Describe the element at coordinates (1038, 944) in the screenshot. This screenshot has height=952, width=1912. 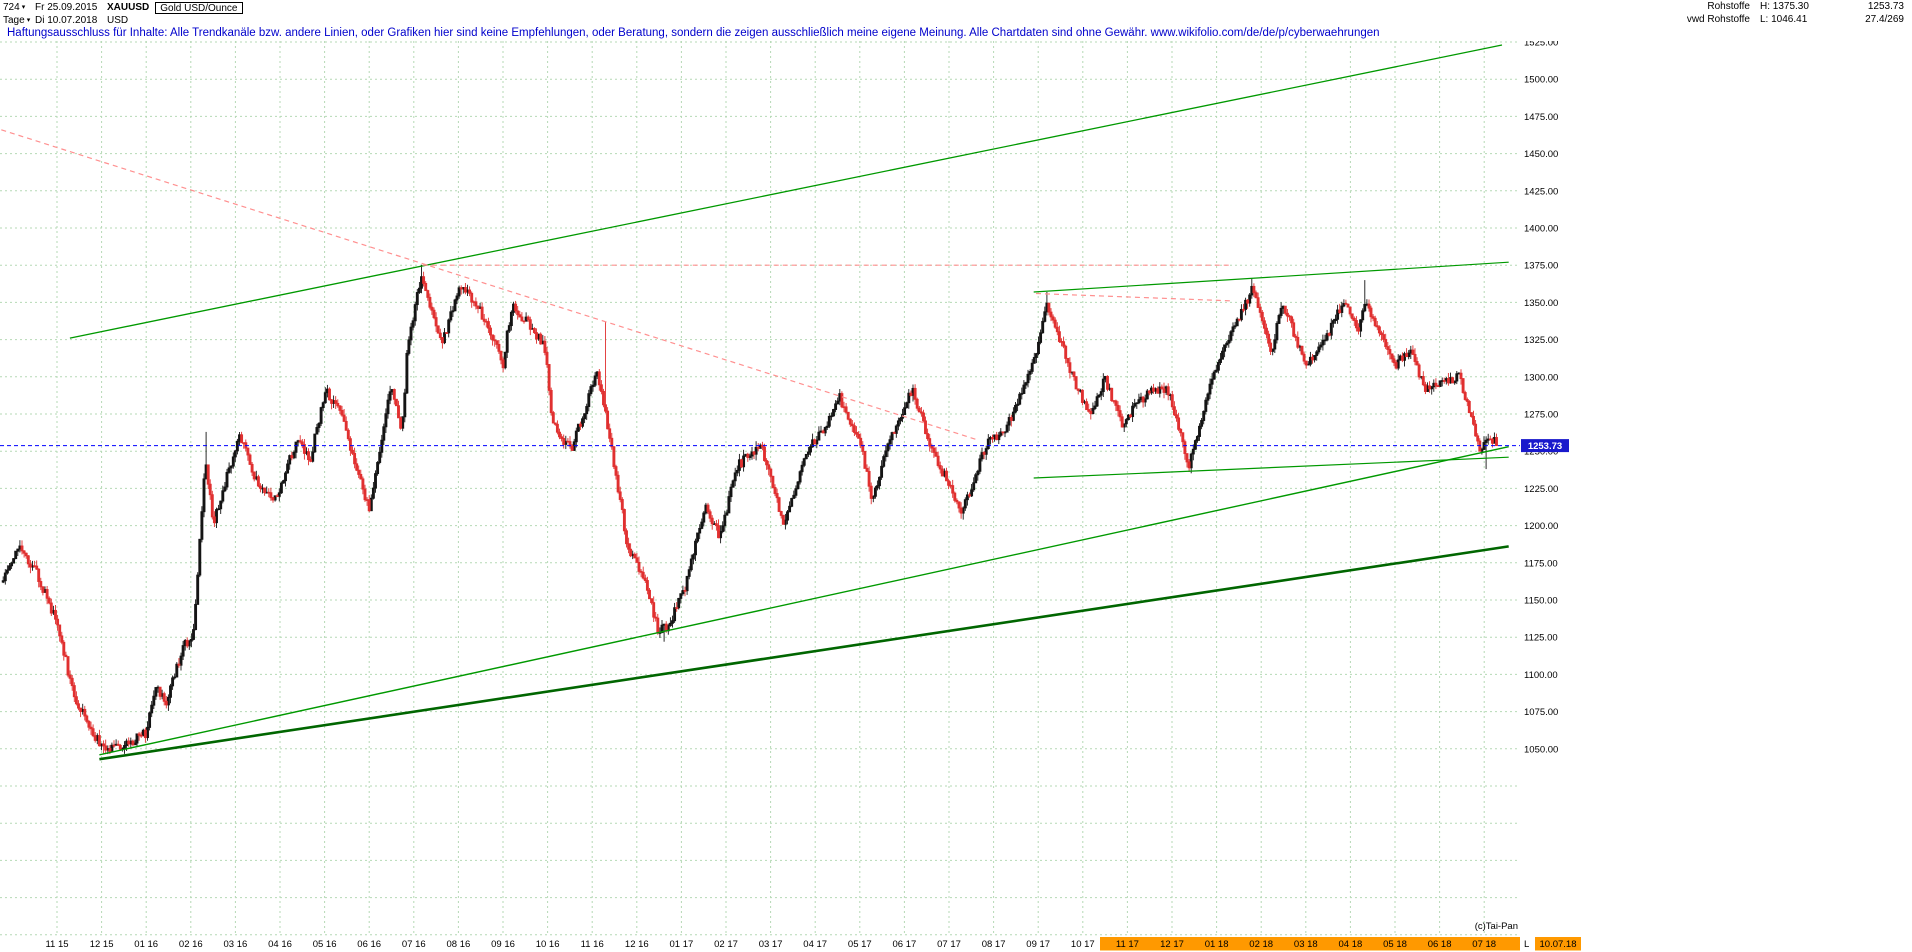
I see `svg-text: 09 17` at that location.